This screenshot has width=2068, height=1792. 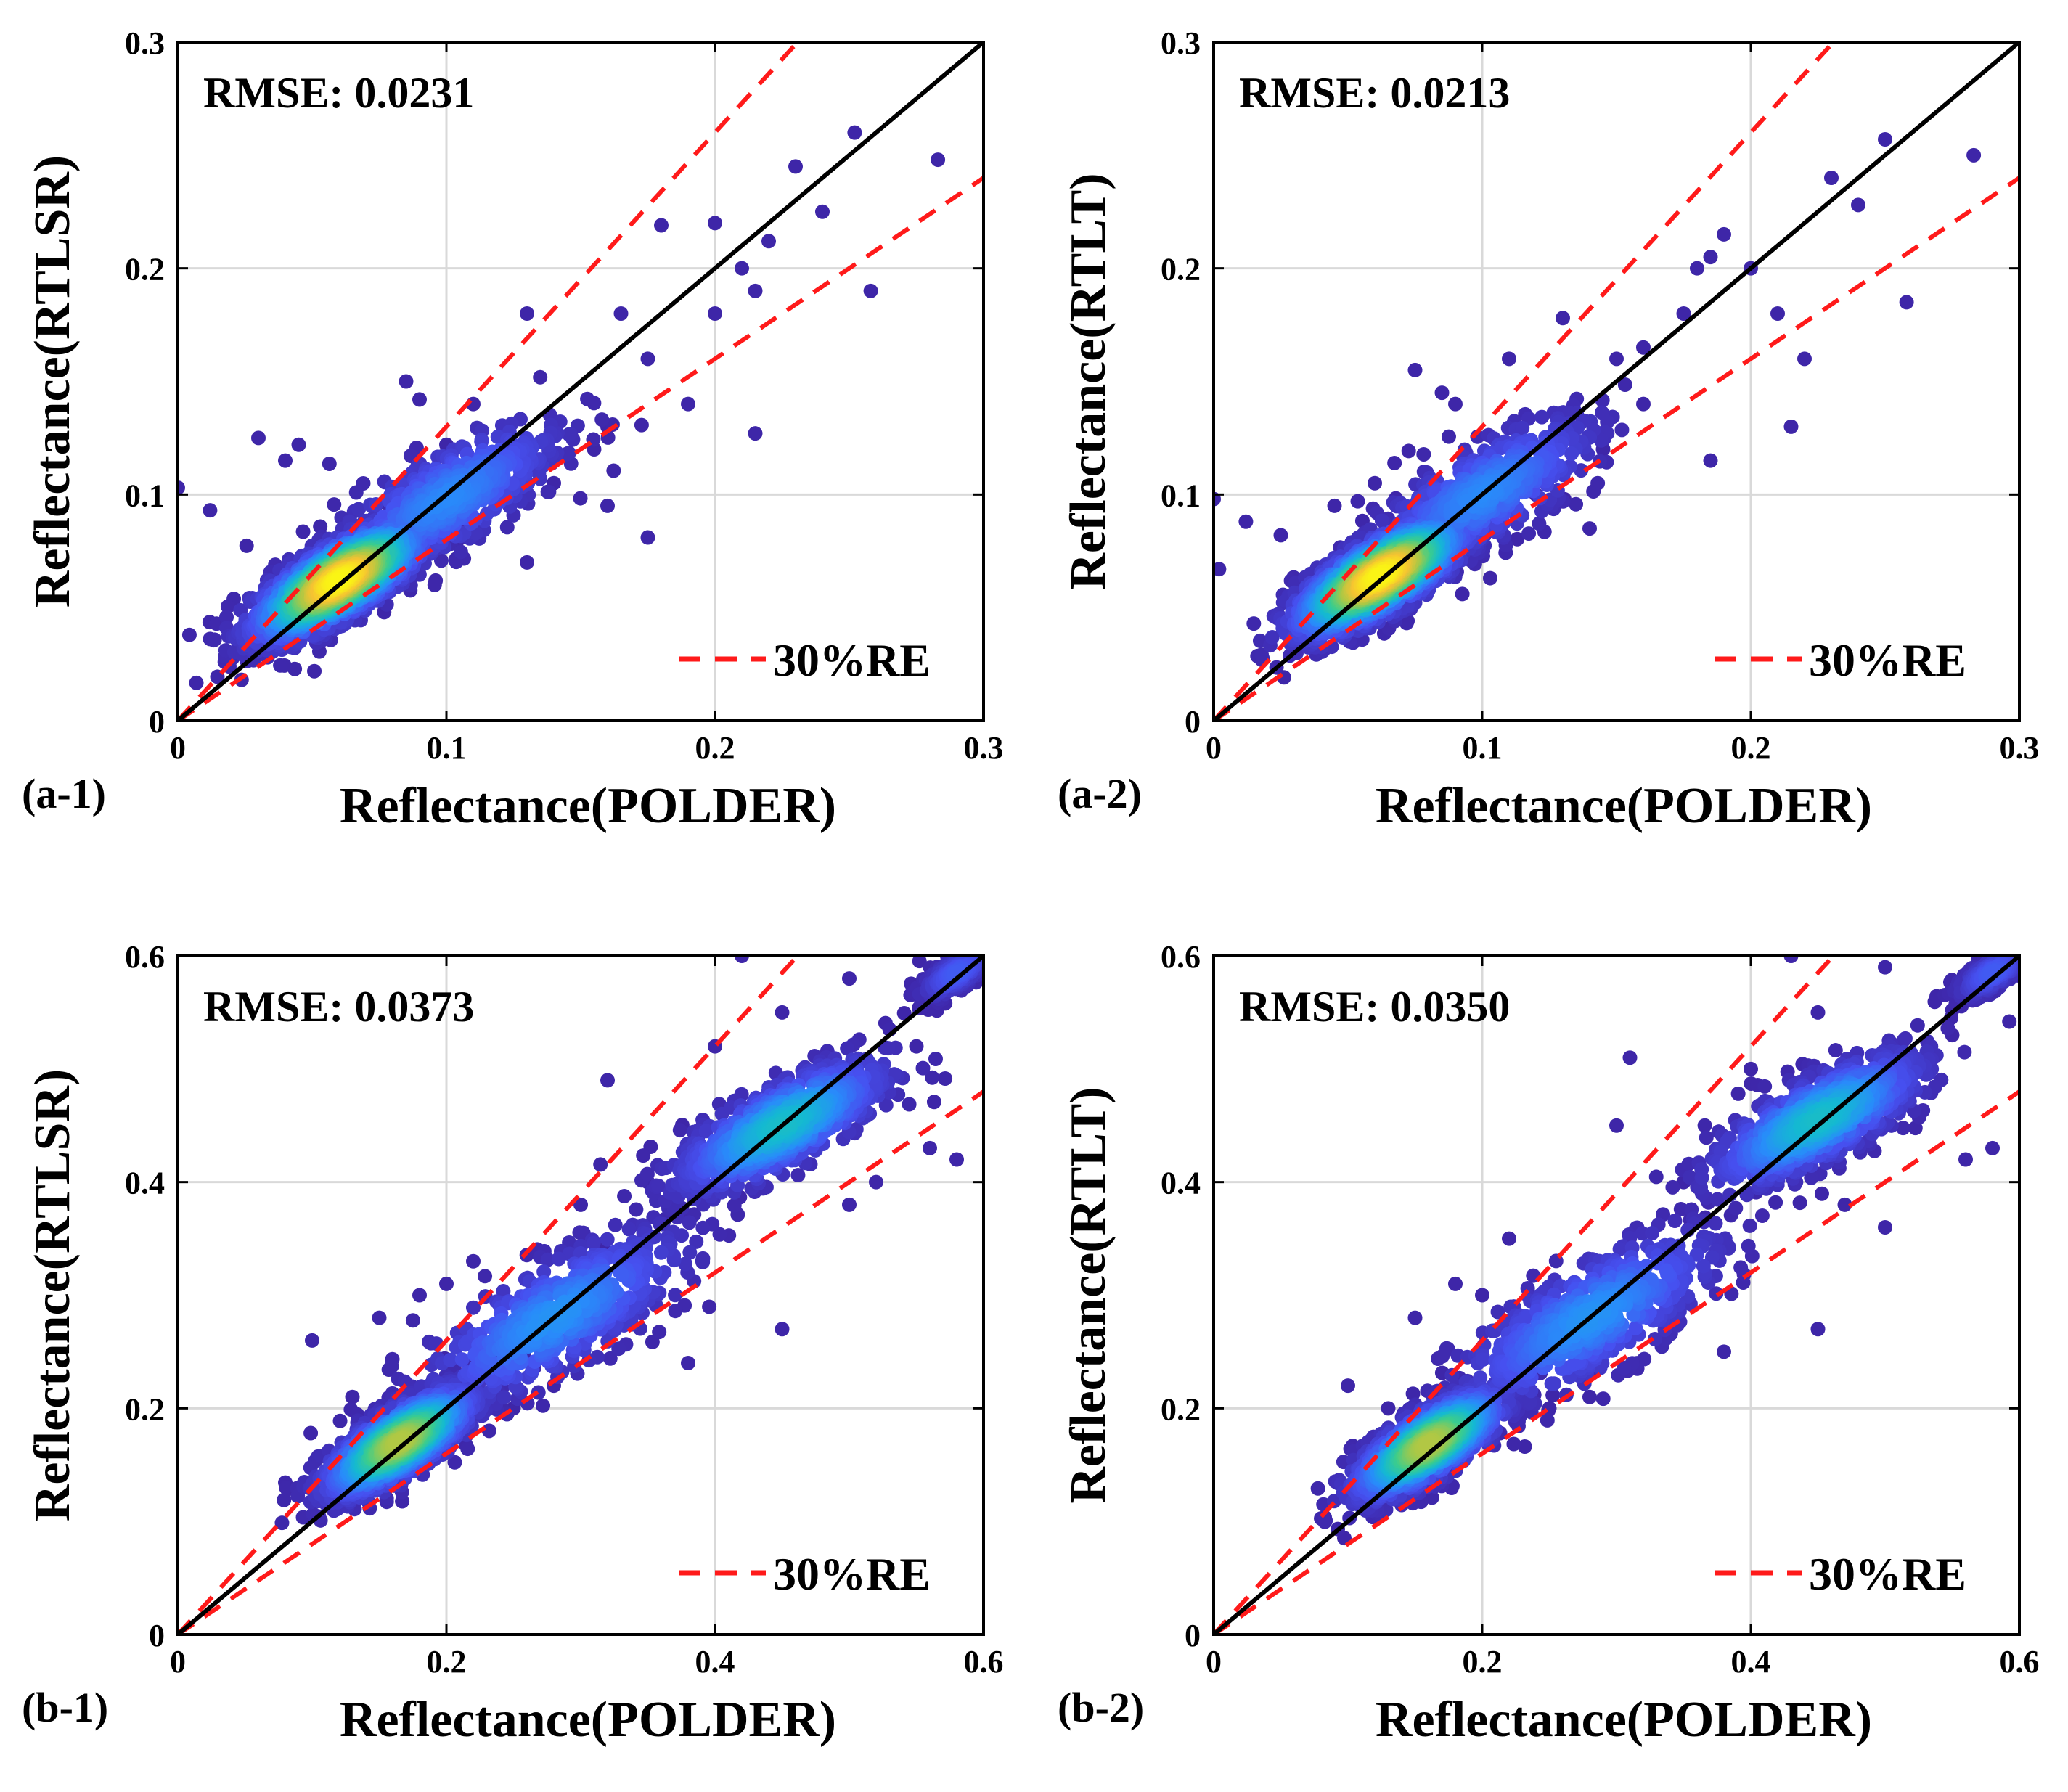 What do you see at coordinates (145, 43) in the screenshot?
I see `y-tick-label: 0.3` at bounding box center [145, 43].